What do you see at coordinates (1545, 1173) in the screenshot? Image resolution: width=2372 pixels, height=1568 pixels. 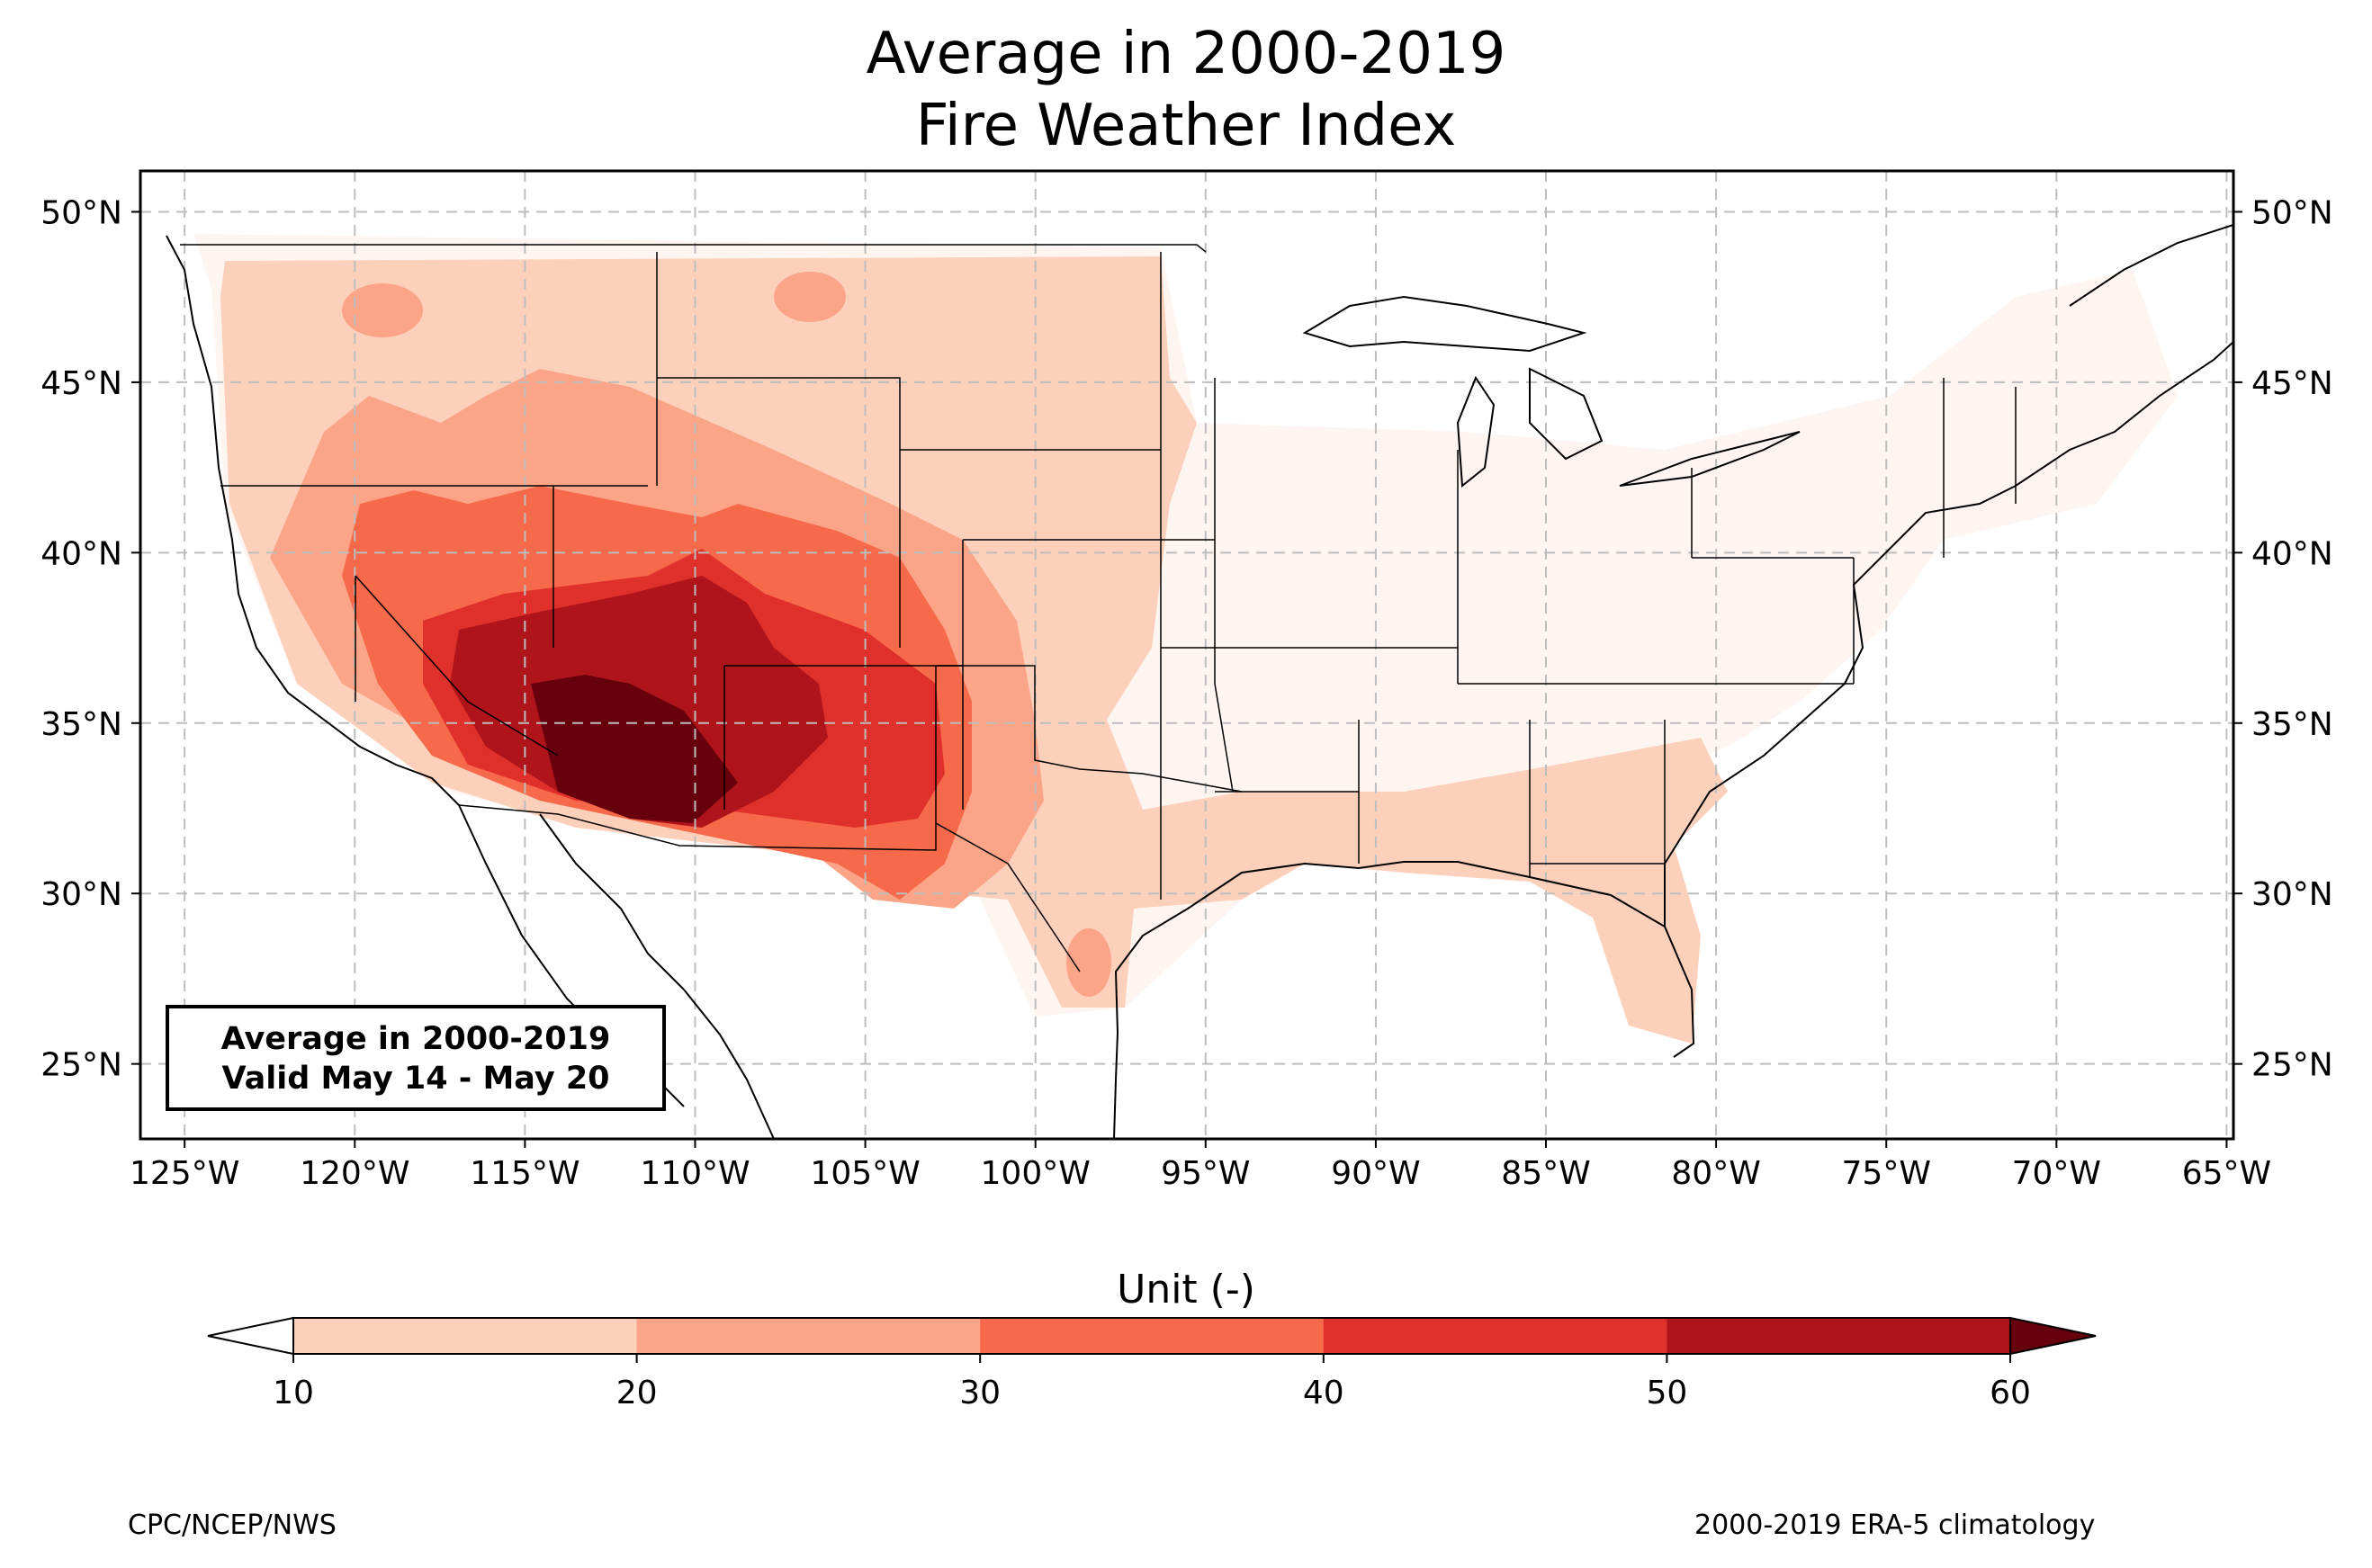 I see `lon-label: 85°W` at bounding box center [1545, 1173].